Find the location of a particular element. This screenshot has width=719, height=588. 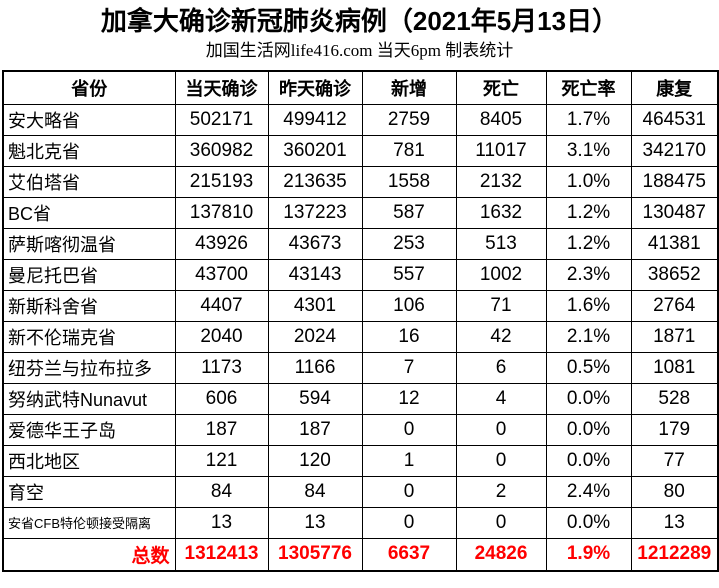

value-cell-yesterday-confirmed: 499412 is located at coordinates (315, 119).